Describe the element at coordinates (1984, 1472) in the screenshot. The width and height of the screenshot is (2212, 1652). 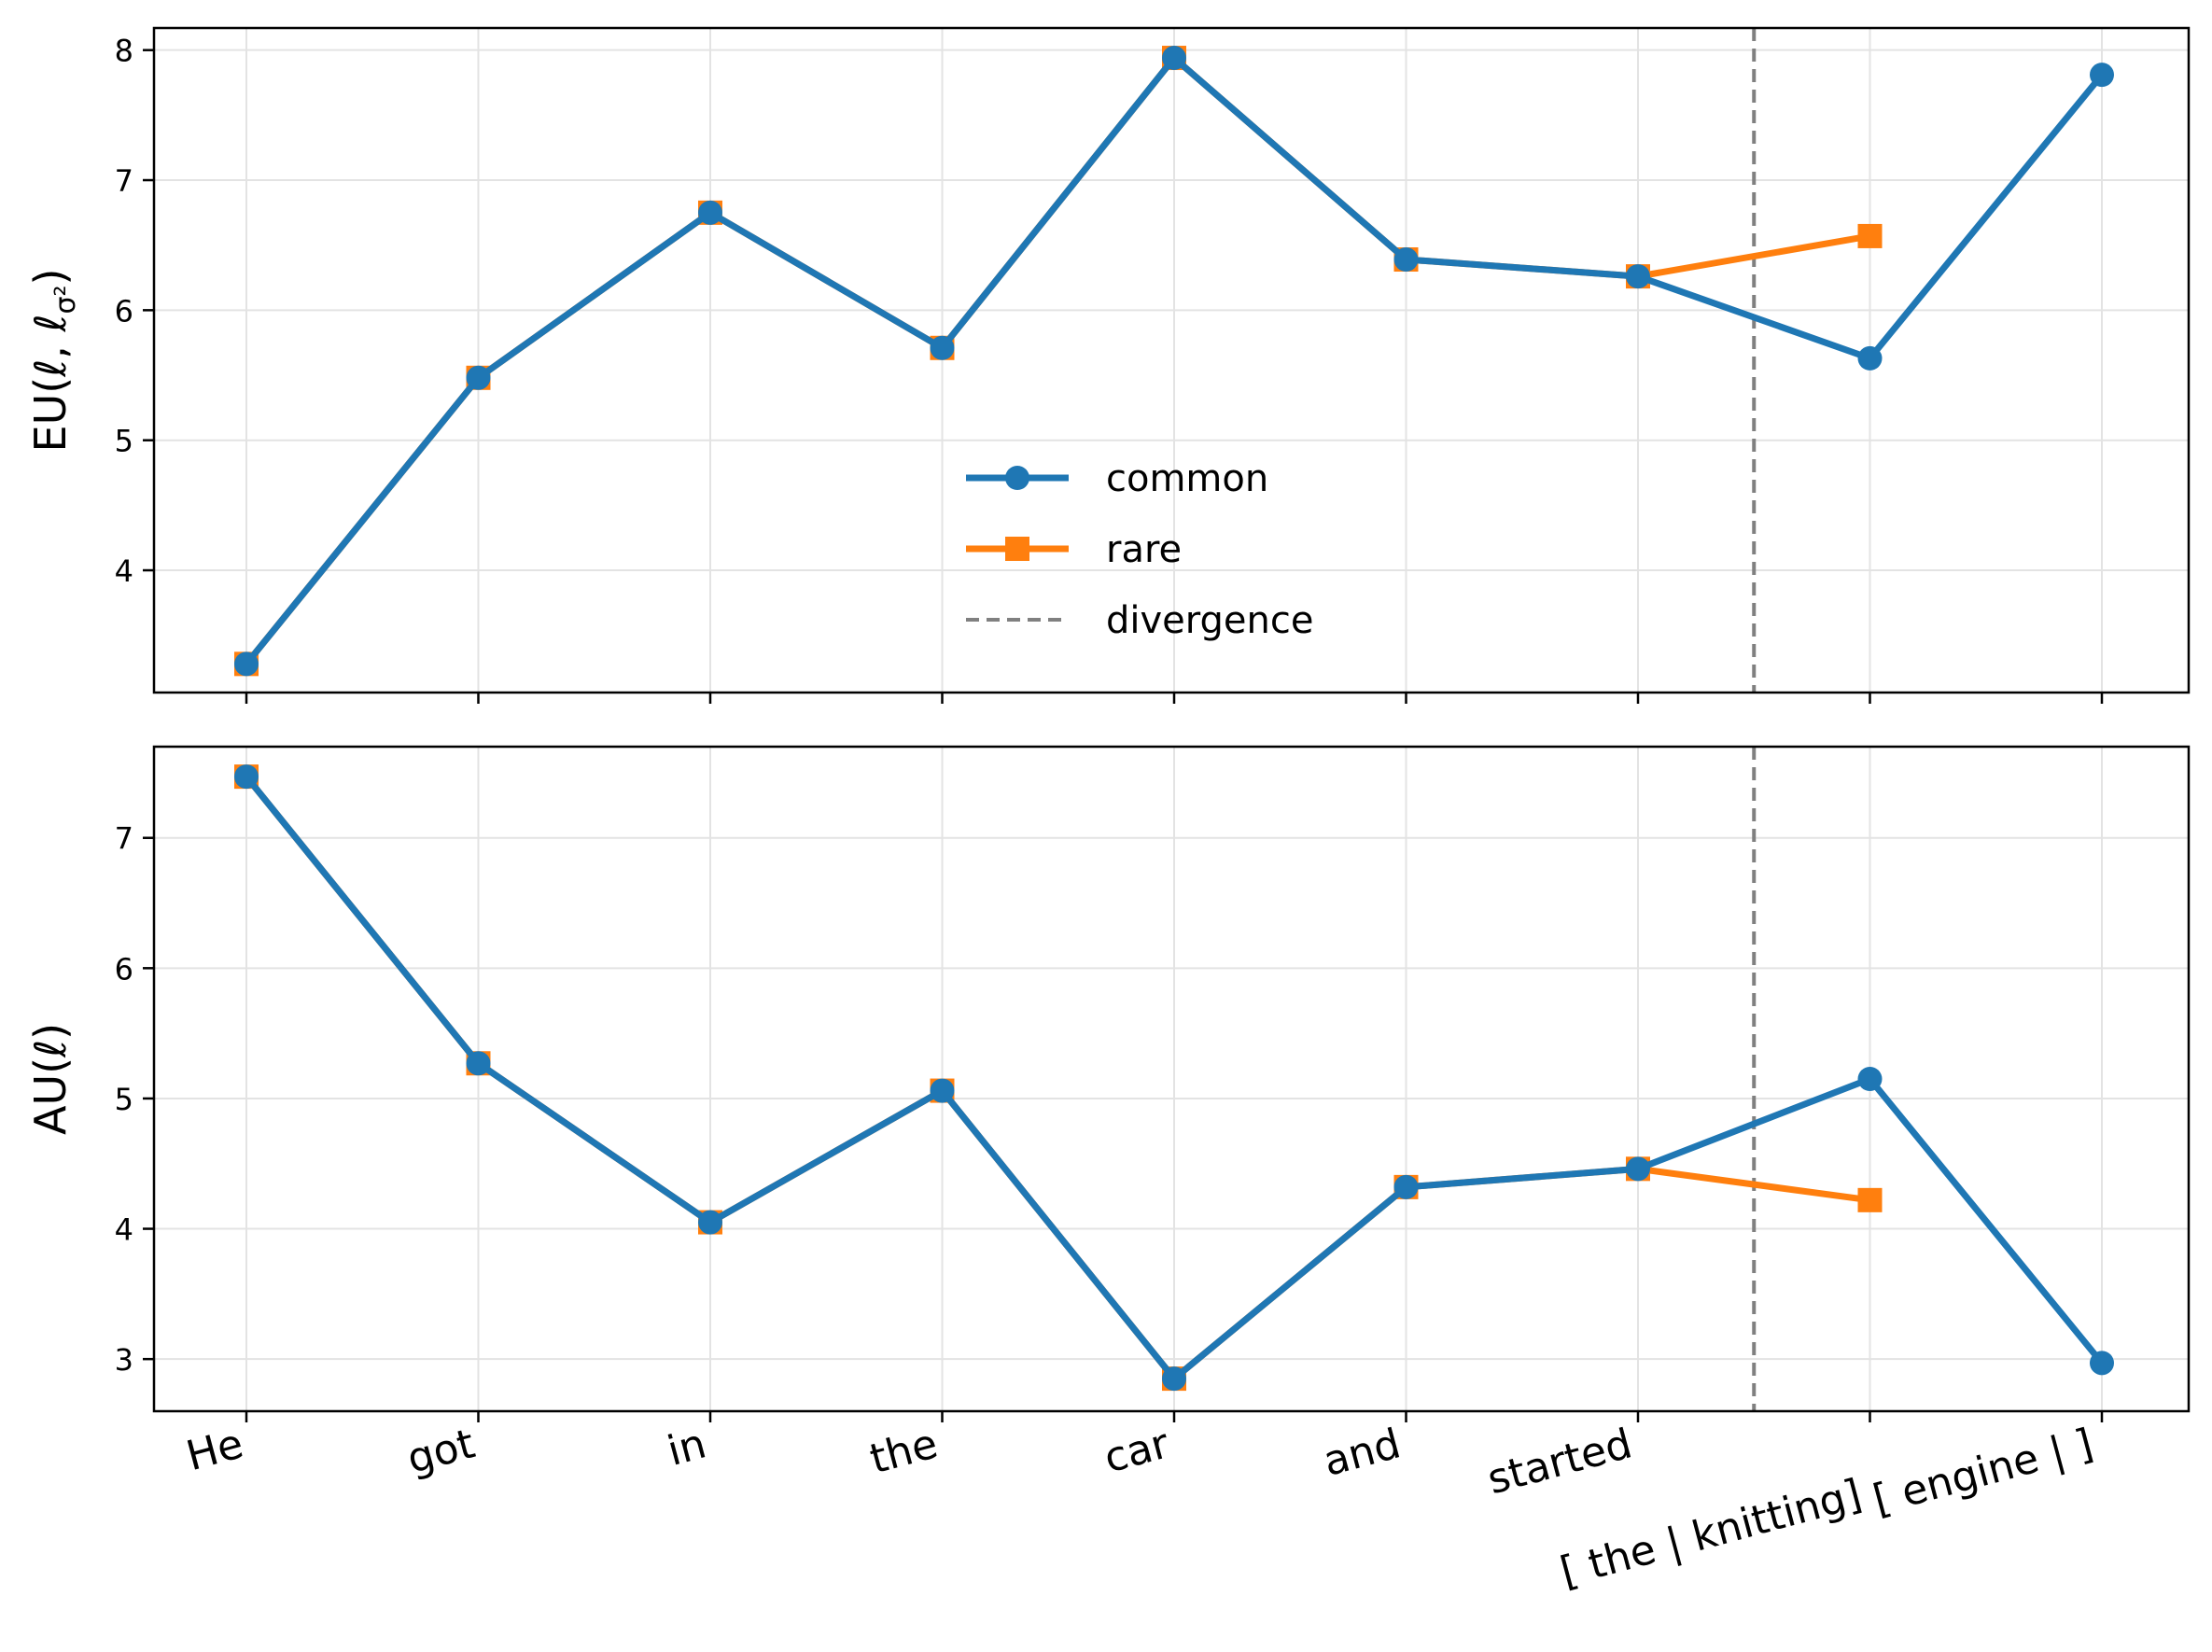
I see `x-tick-label-engine: [ engine | ]` at that location.